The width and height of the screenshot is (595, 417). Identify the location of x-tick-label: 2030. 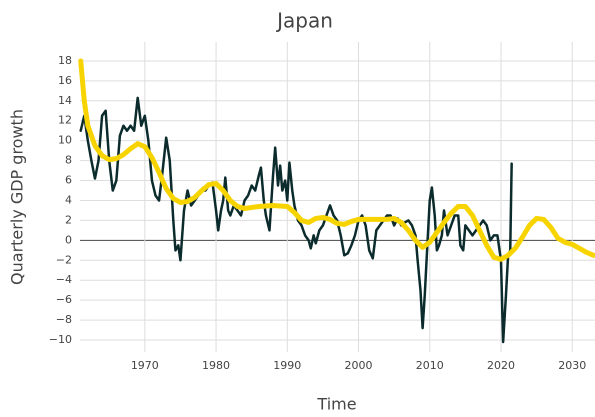
(572, 365).